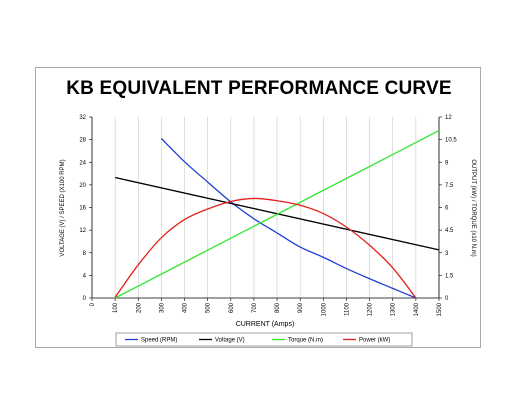 The width and height of the screenshot is (518, 400). What do you see at coordinates (447, 209) in the screenshot?
I see `y-right-tick-label: 6` at bounding box center [447, 209].